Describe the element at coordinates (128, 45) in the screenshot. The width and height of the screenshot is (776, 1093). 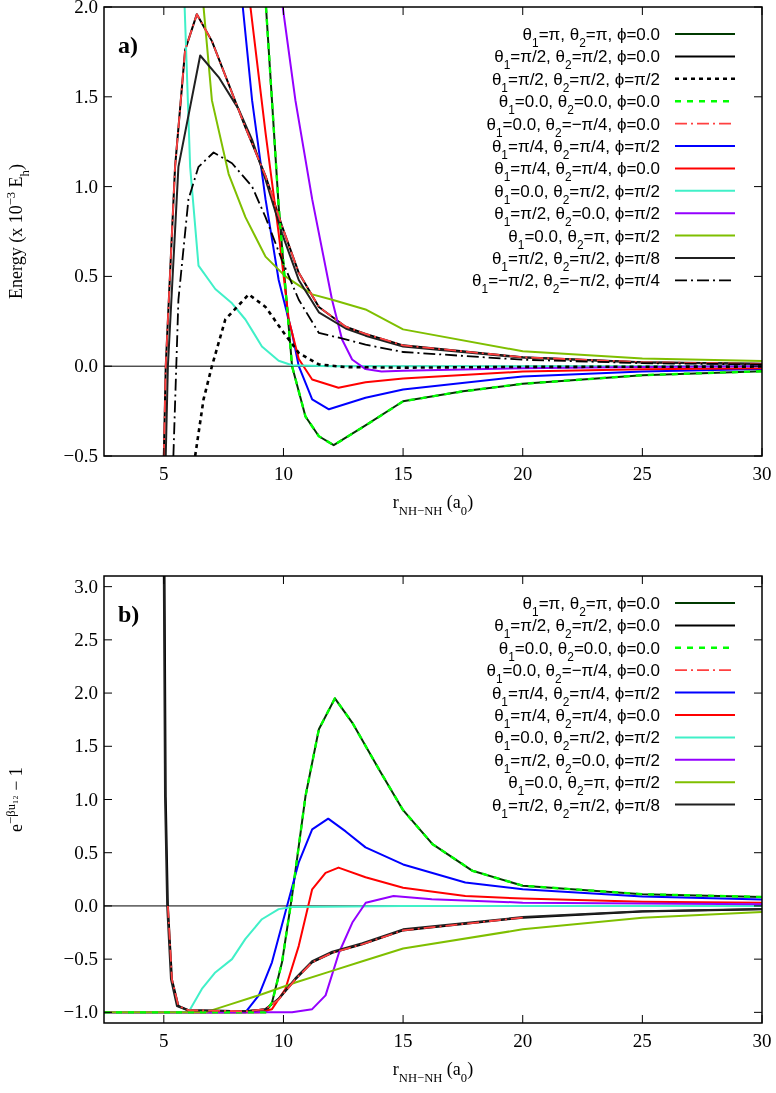
I see `text: a)` at that location.